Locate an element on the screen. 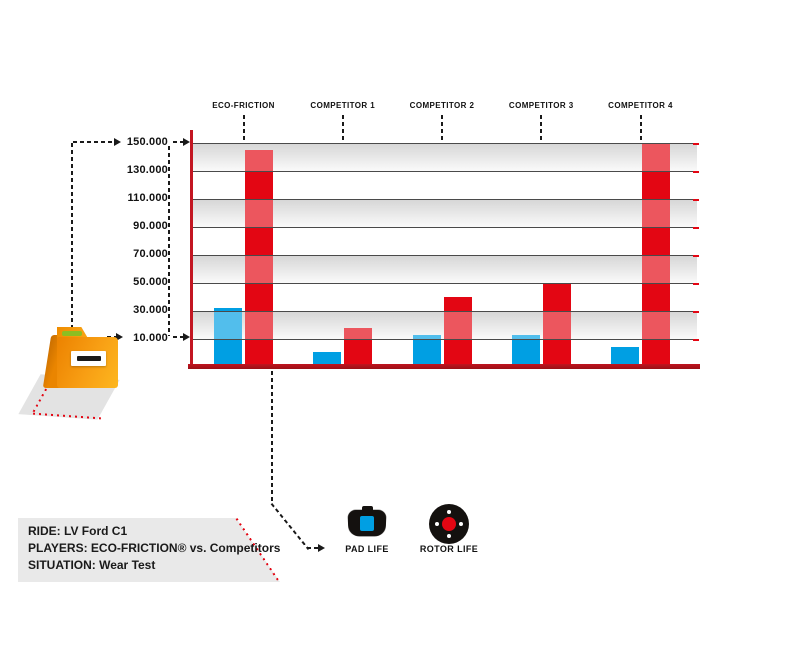 The image size is (800, 650). gridline-50.000 is located at coordinates (445, 283).